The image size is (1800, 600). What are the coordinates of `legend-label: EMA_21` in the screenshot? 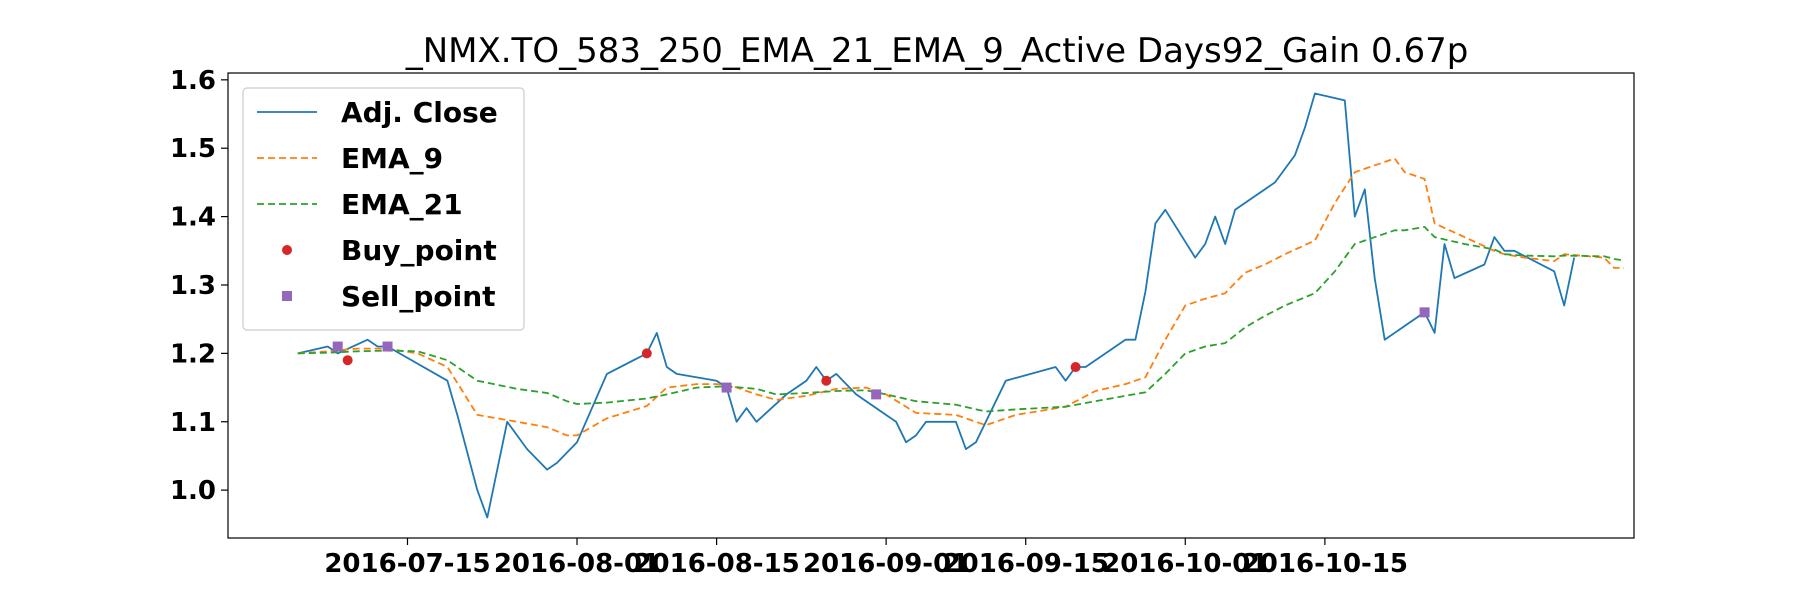 It's located at (402, 204).